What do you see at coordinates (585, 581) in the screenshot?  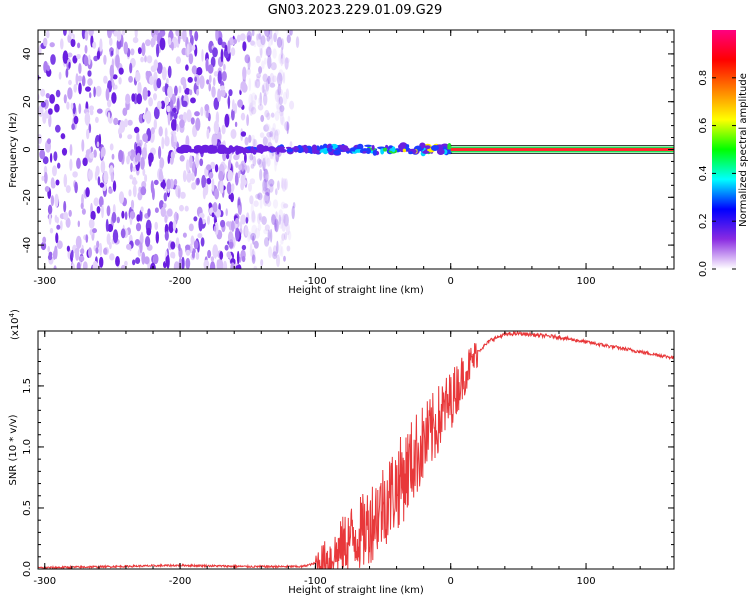 I see `x-tick-label: 100` at bounding box center [585, 581].